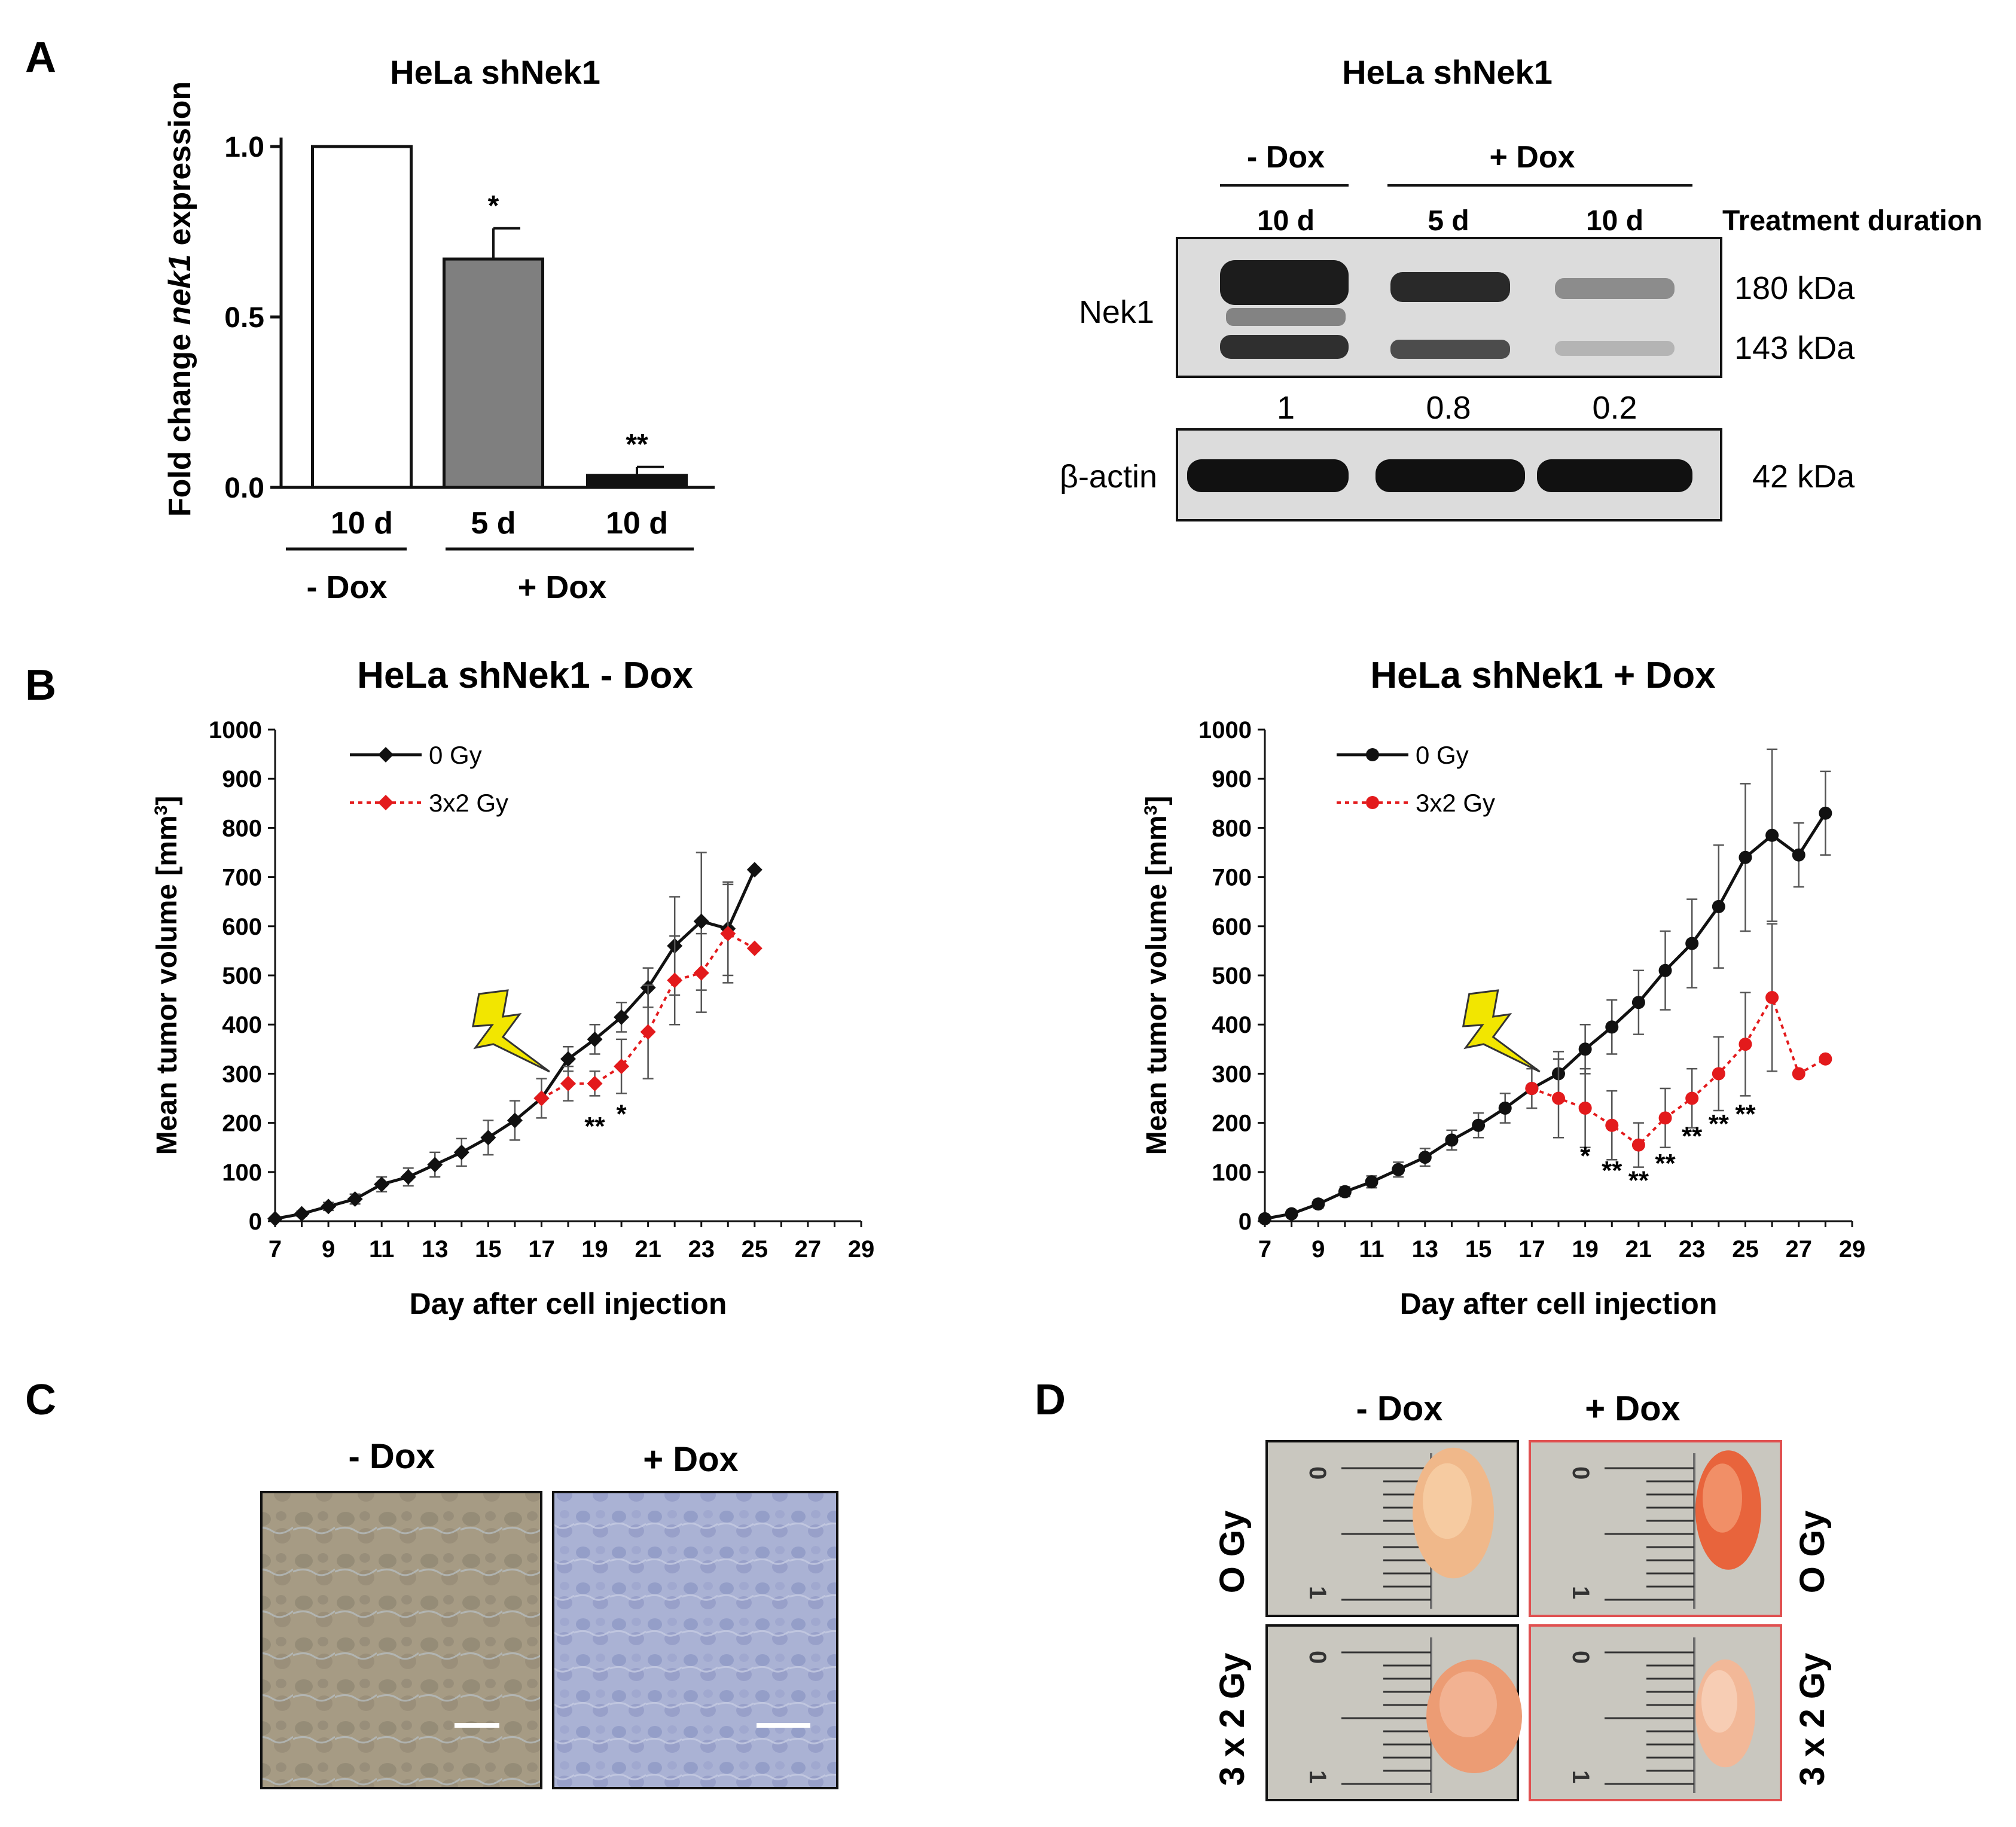  Describe the element at coordinates (1543, 675) in the screenshot. I see `chart-title: HeLa shNek1 + Dox` at that location.